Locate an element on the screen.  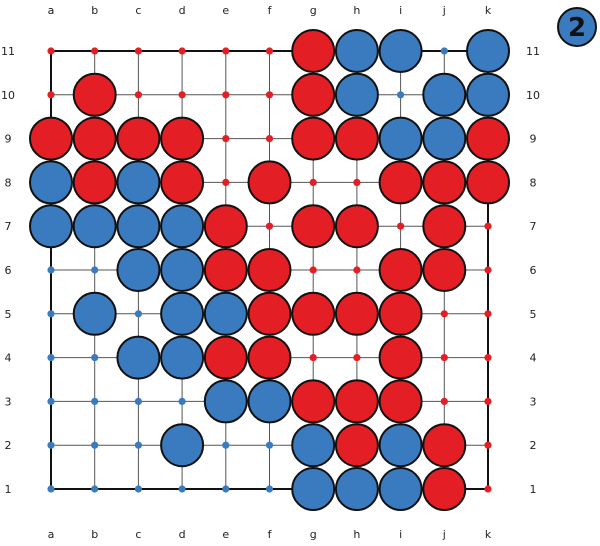
row-label-left: 7 is located at coordinates (8, 226).